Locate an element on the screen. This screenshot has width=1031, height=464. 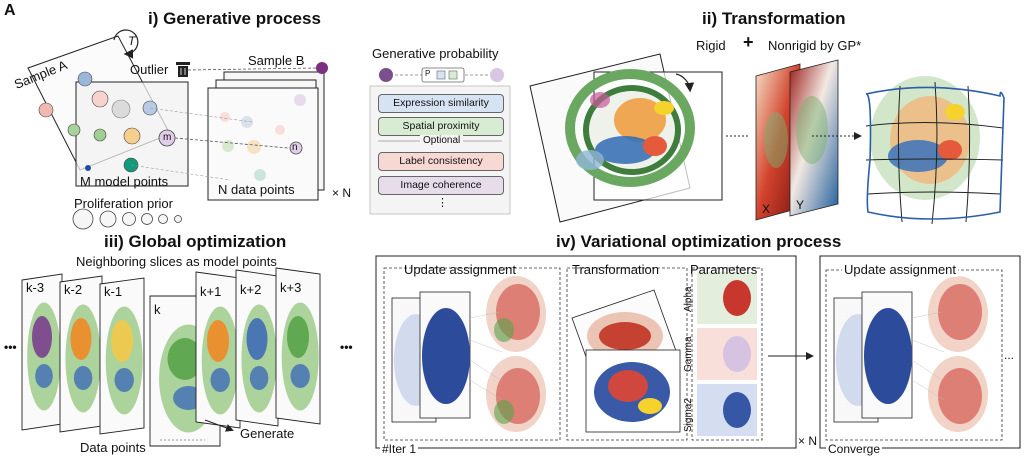
slice-k+2 is located at coordinates (257, 348).